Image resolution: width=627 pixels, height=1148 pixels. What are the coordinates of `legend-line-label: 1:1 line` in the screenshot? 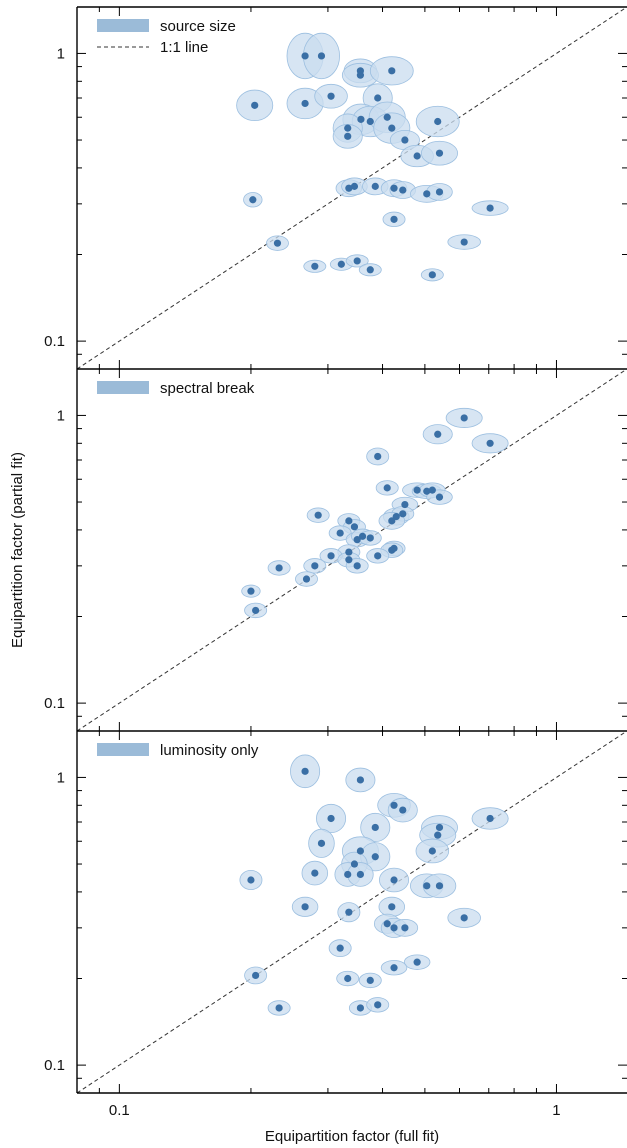 It's located at (184, 47).